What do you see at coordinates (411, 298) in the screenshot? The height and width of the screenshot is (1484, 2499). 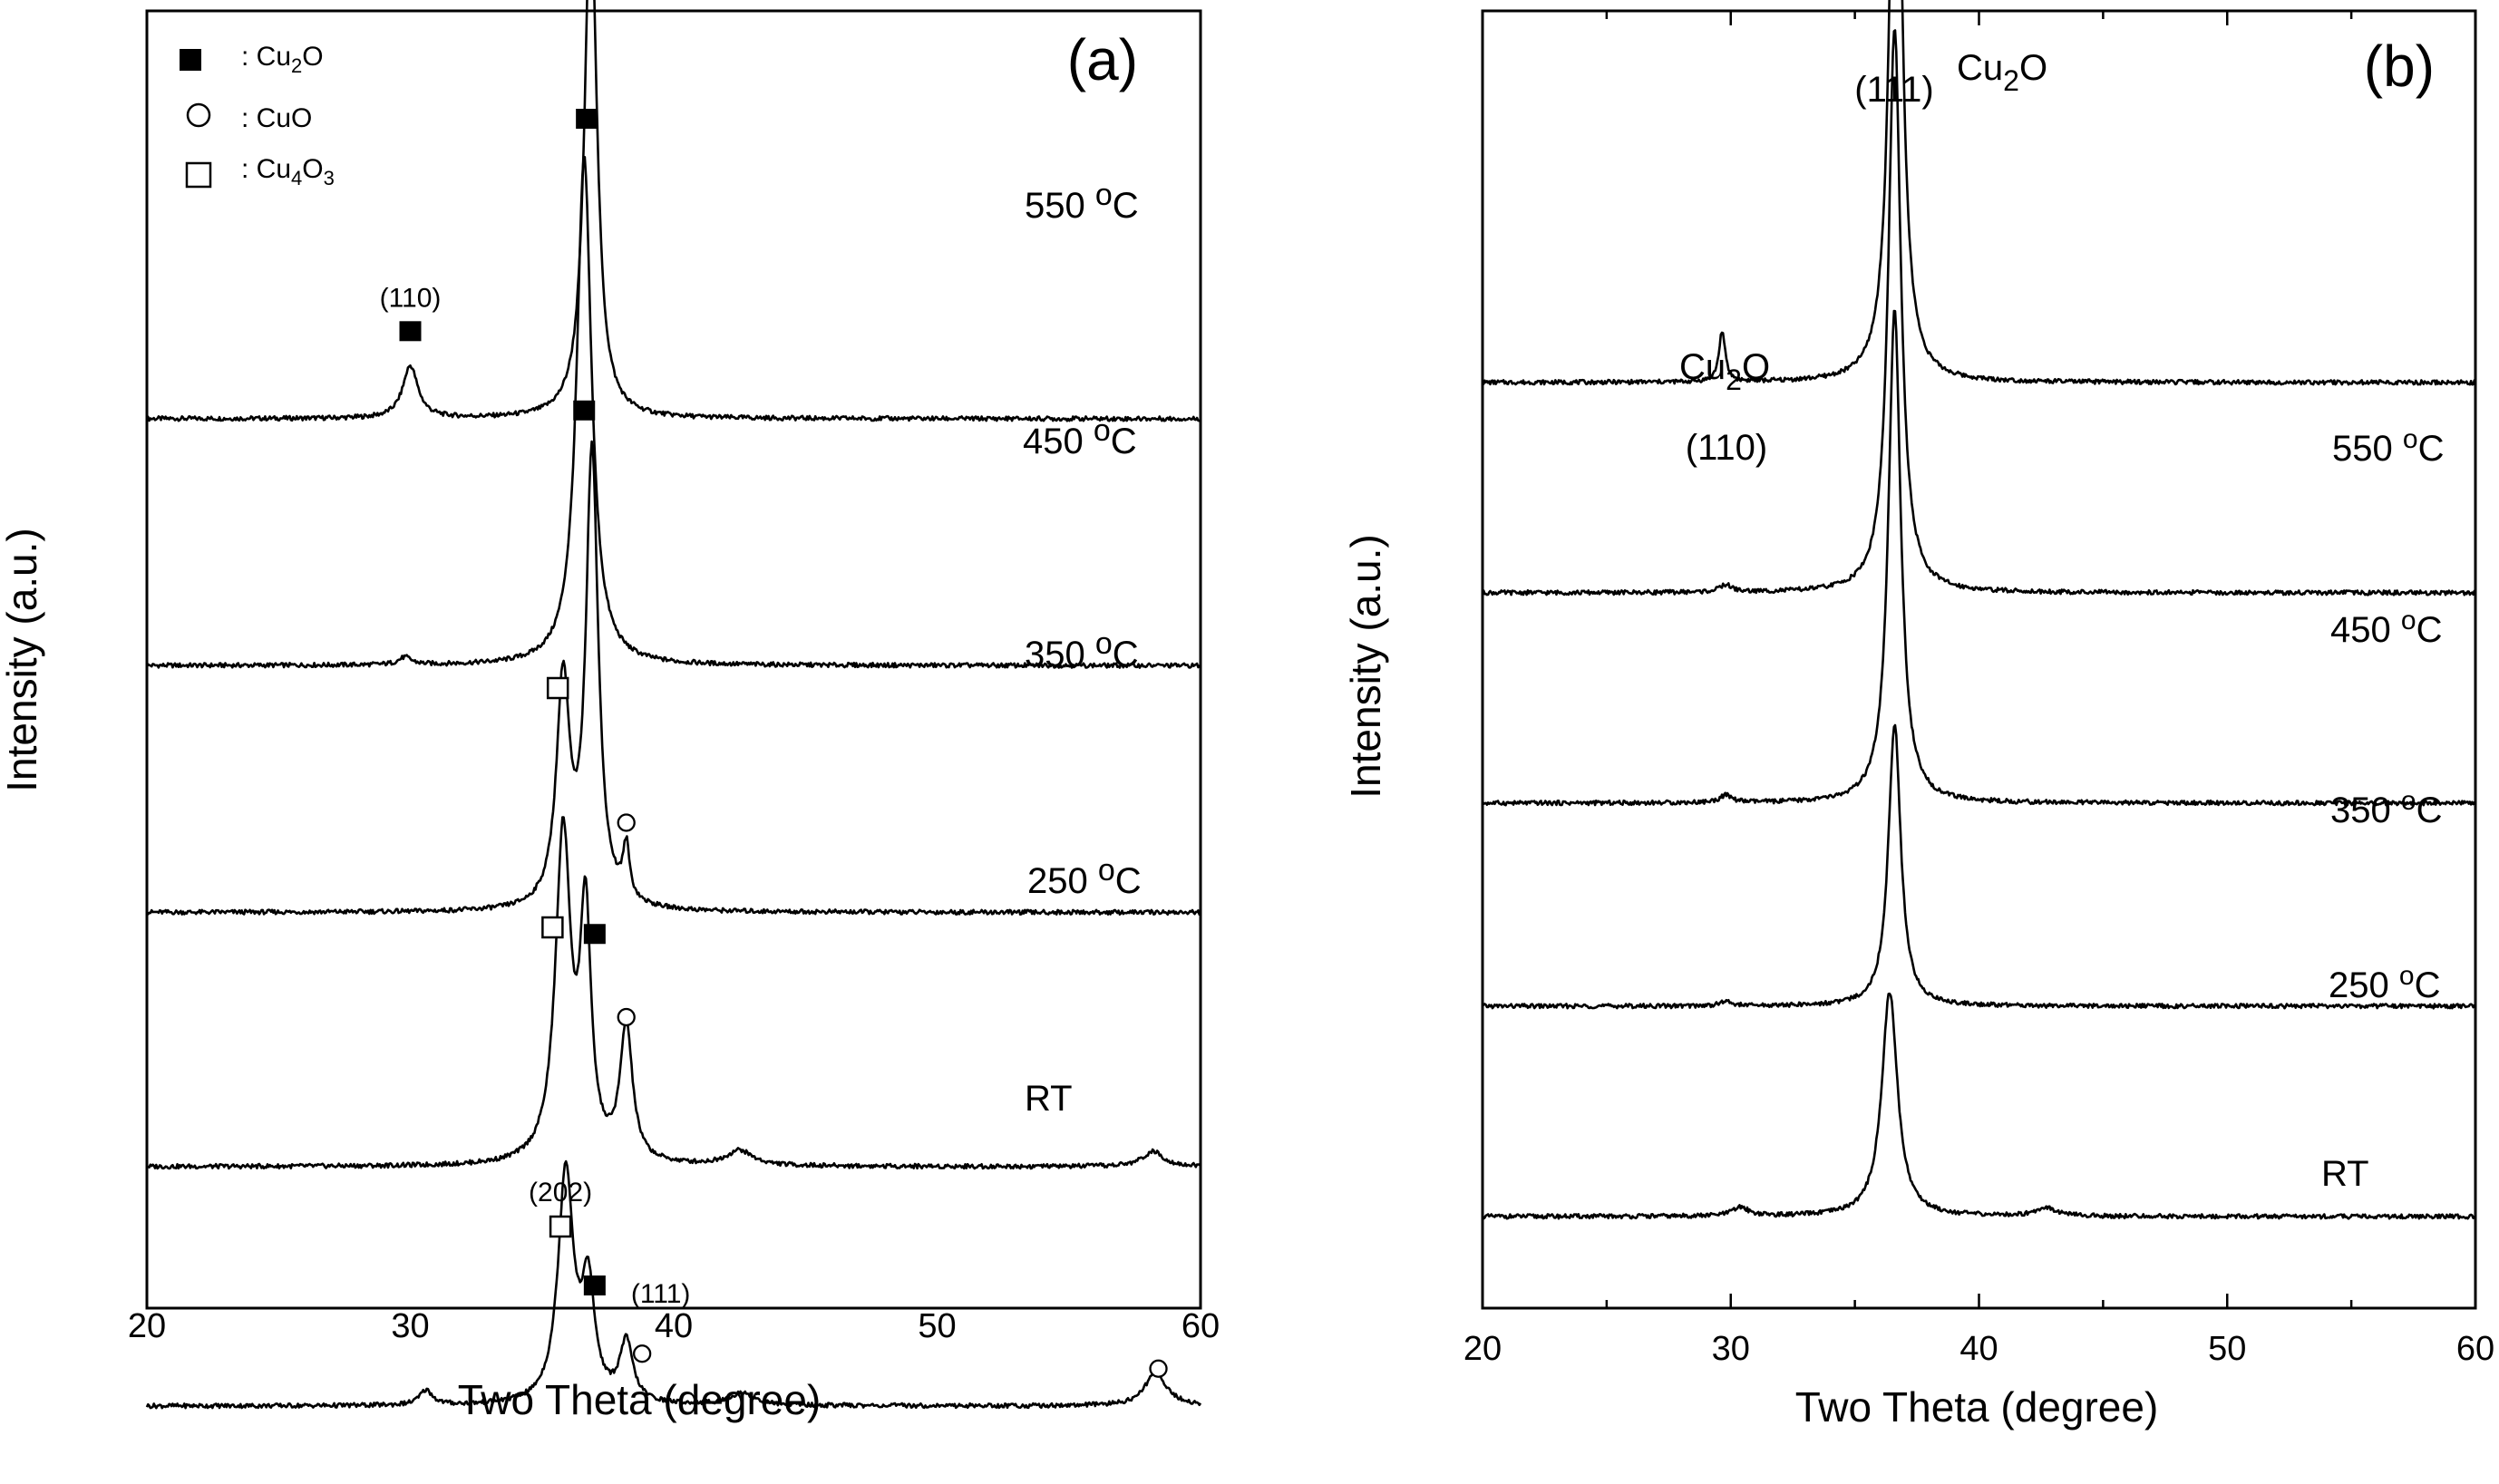 I see `hkl-label: (110)` at bounding box center [411, 298].